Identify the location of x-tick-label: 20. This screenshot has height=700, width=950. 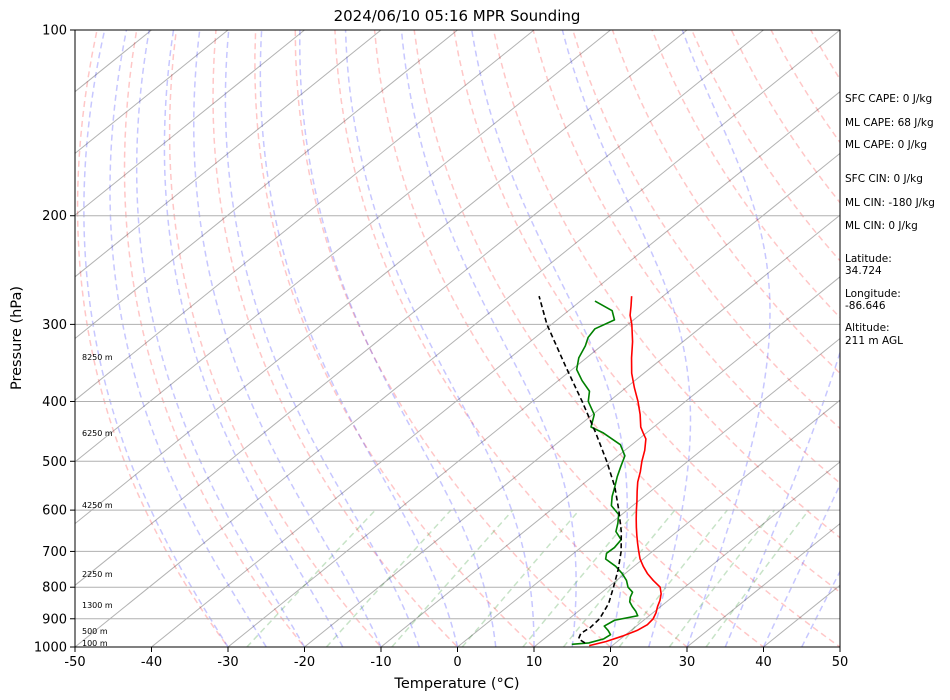
(610, 662).